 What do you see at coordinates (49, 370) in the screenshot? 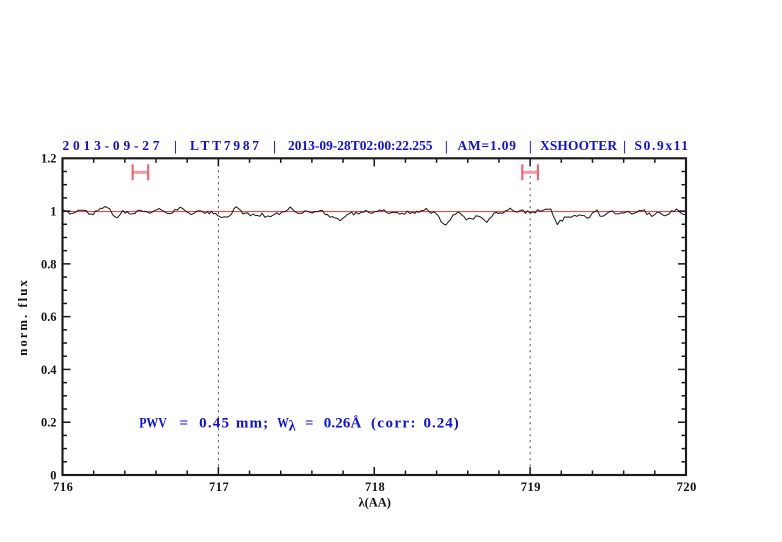
I see `svg-text: 0.4` at bounding box center [49, 370].